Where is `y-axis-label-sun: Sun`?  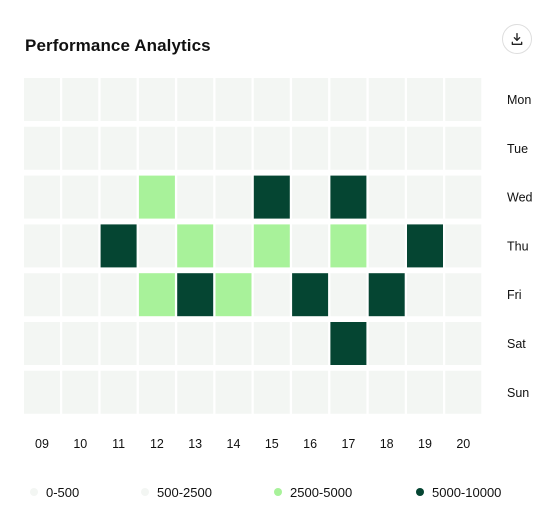
y-axis-label-sun: Sun is located at coordinates (518, 393).